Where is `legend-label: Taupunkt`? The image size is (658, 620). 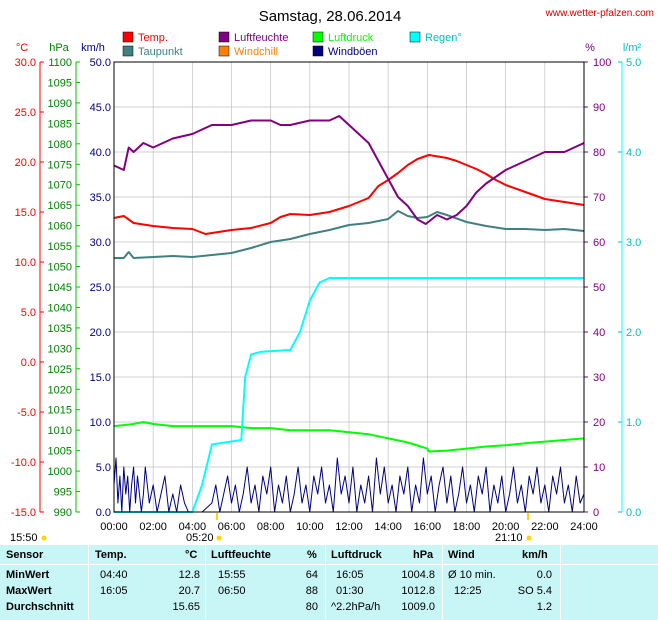 legend-label: Taupunkt is located at coordinates (160, 52).